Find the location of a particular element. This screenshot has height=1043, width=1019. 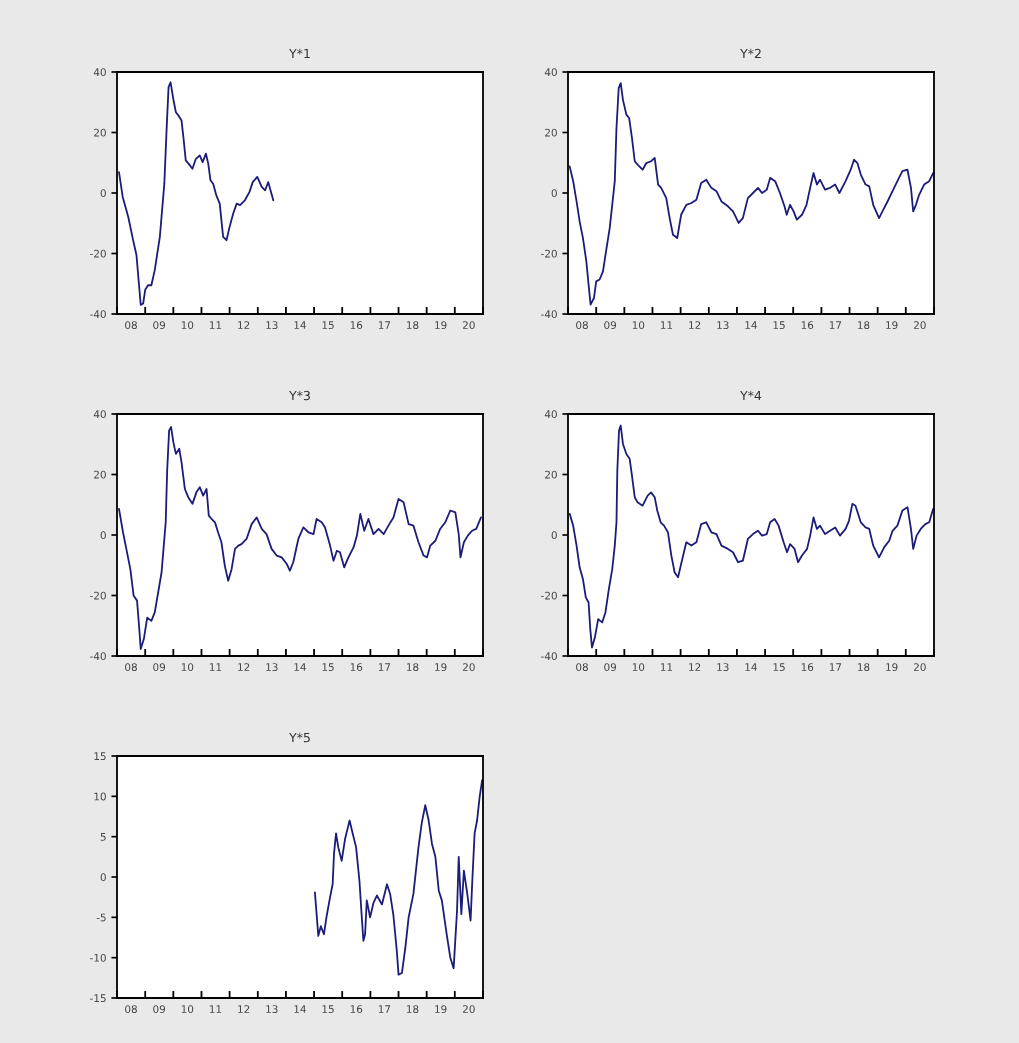

y-tick-label: 10 is located at coordinates (100, 796).